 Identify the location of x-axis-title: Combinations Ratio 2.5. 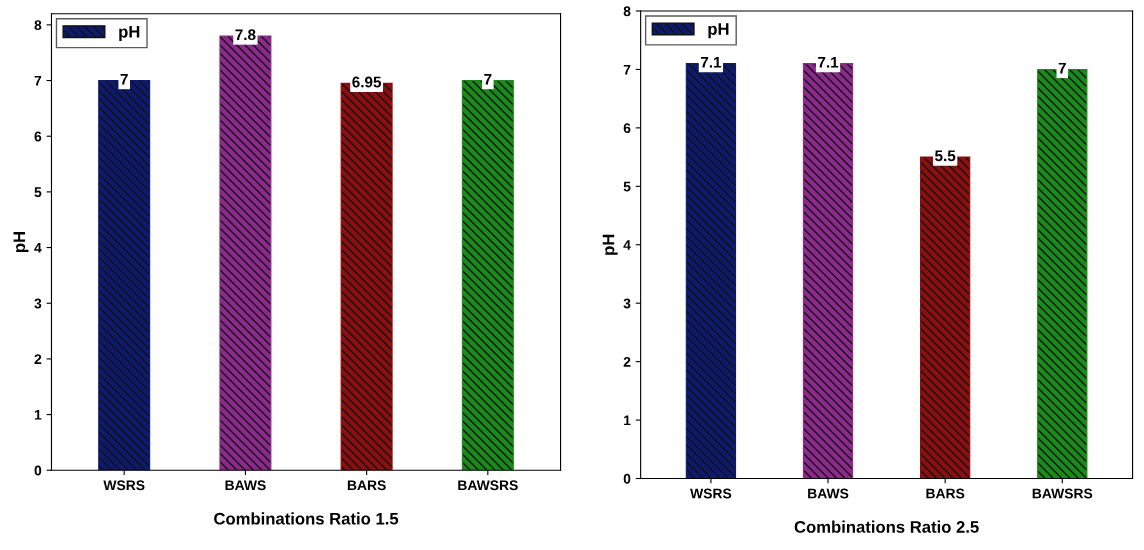
(886, 526).